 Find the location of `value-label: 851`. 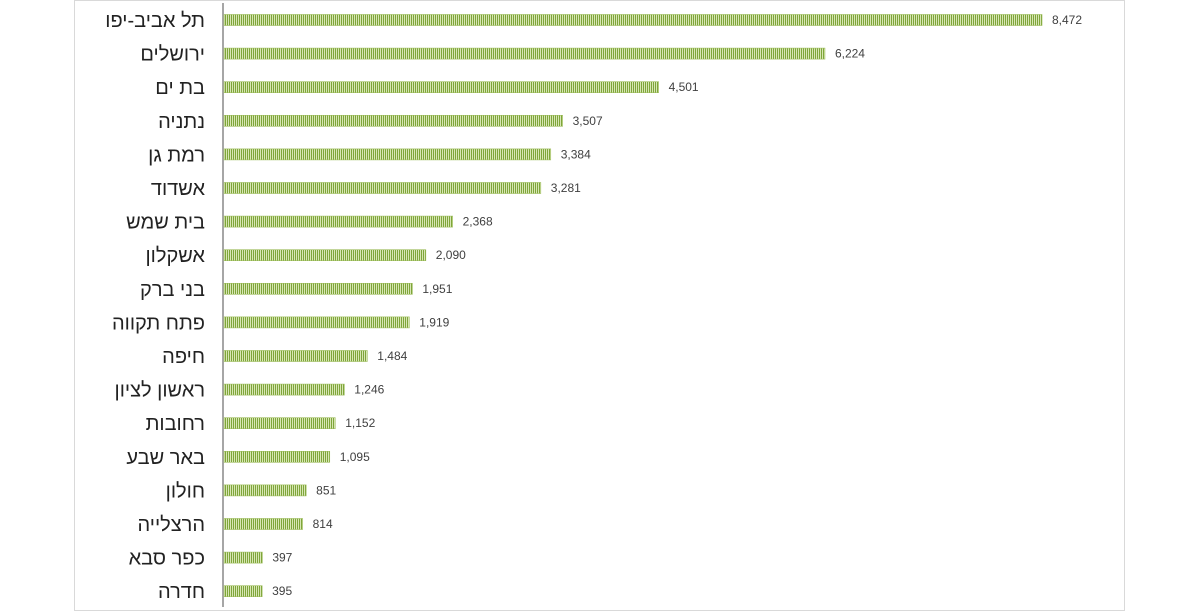

value-label: 851 is located at coordinates (326, 490).